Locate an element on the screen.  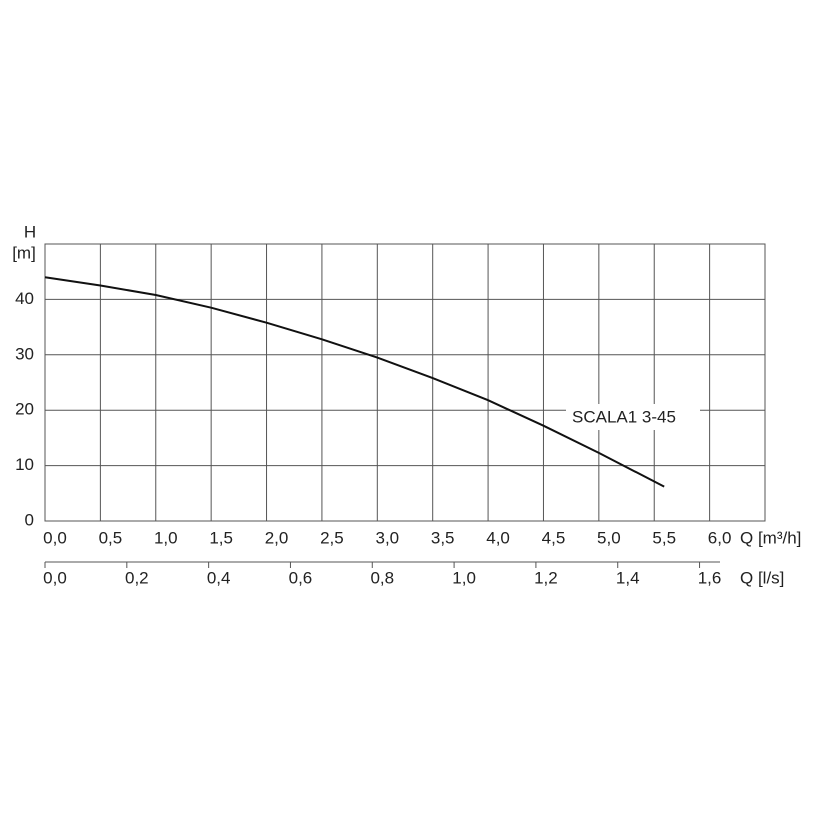
y-tick-label: 30 is located at coordinates (24, 353).